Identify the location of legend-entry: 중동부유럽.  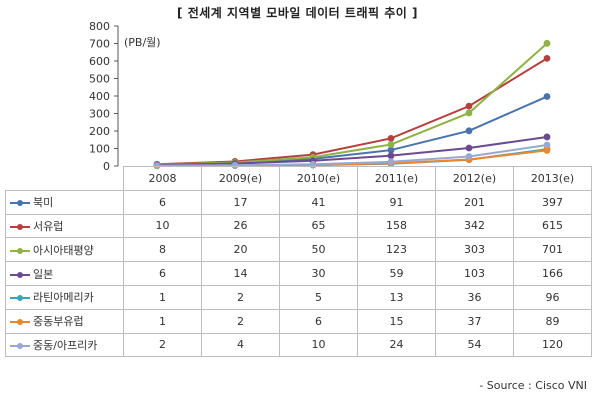
(64, 321).